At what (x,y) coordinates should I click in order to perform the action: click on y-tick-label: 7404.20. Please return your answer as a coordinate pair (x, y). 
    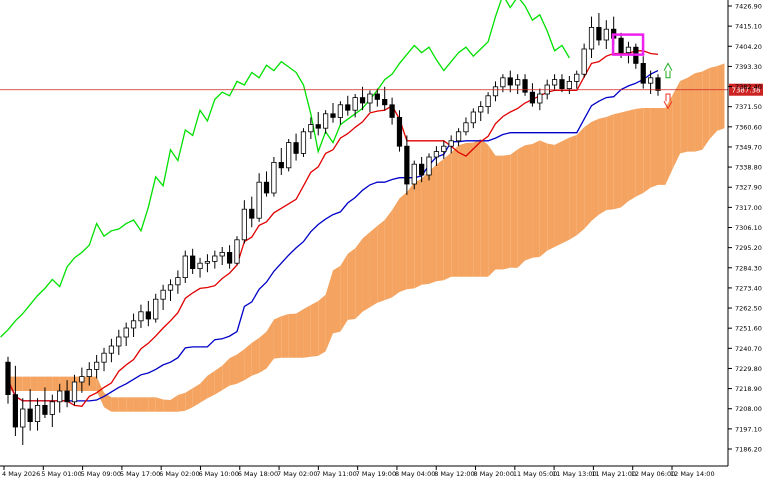
    Looking at the image, I should click on (748, 47).